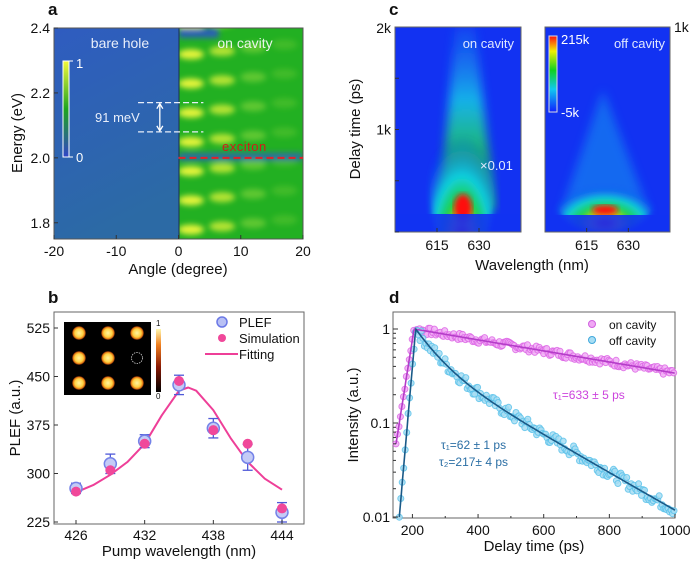 The height and width of the screenshot is (564, 700). I want to click on x-tick-label: 1000, so click(674, 530).